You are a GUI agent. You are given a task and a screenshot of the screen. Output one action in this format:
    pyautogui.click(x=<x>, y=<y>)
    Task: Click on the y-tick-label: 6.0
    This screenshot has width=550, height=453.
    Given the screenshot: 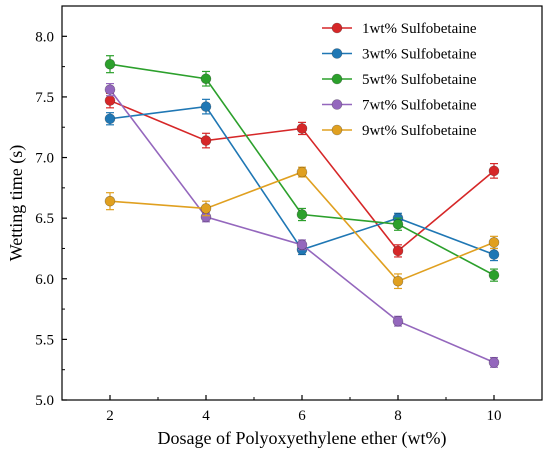 What is the action you would take?
    pyautogui.click(x=44, y=280)
    